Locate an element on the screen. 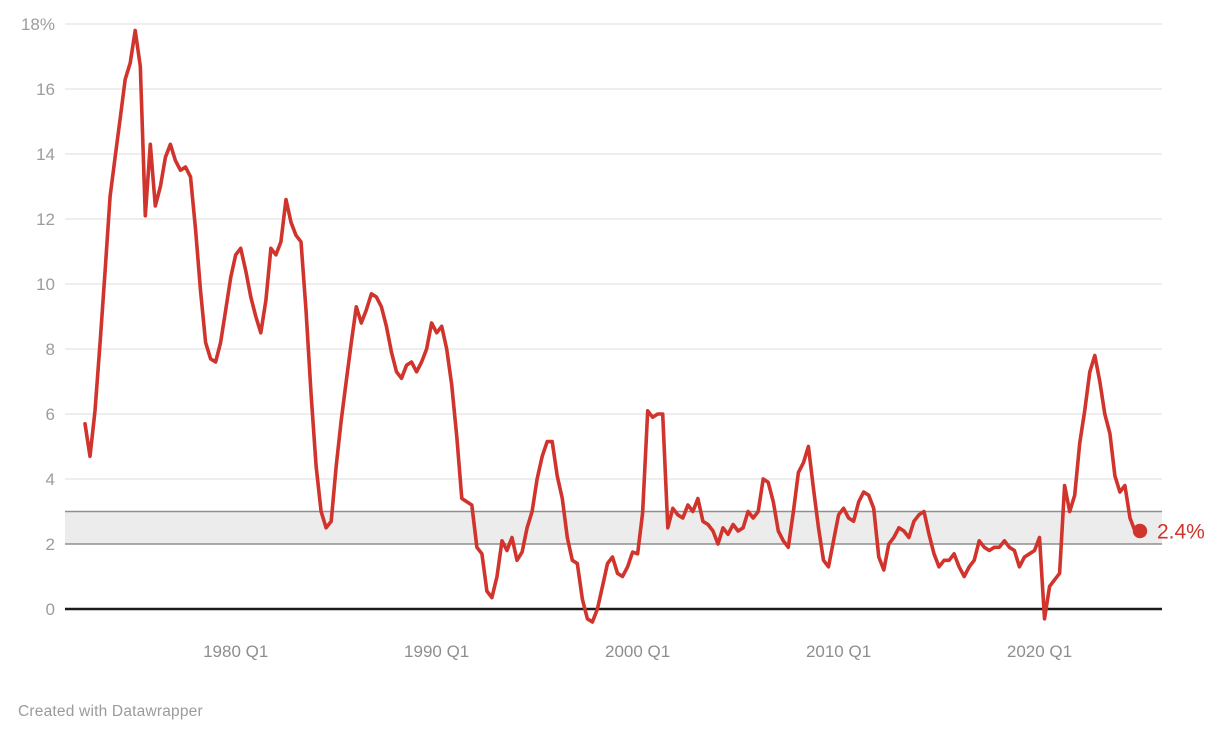 Image resolution: width=1220 pixels, height=740 pixels. end-point-dot is located at coordinates (1140, 531).